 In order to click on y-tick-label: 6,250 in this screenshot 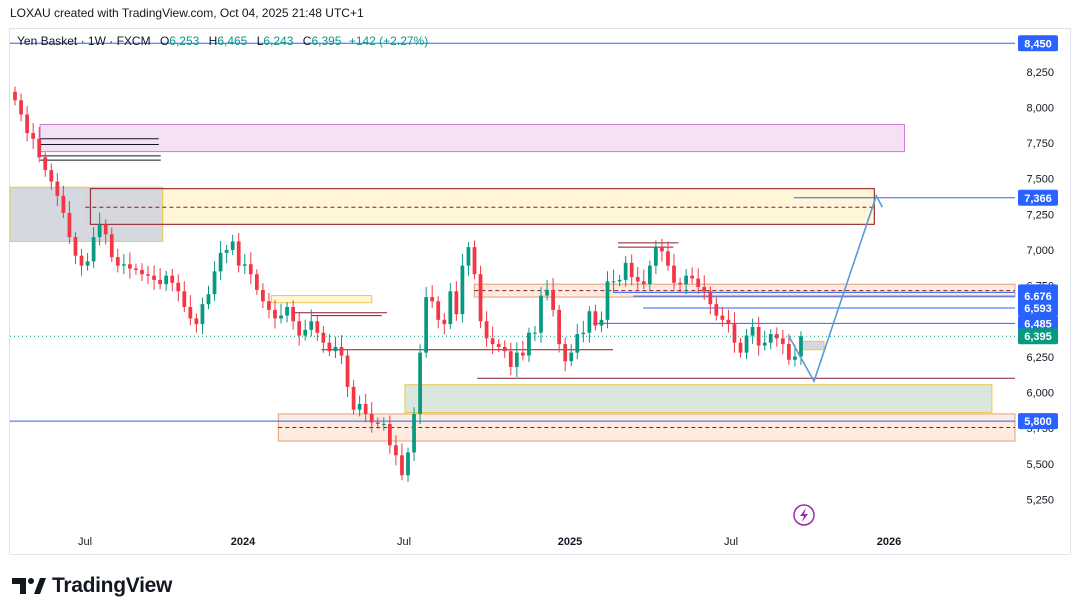, I will do `click(1040, 358)`.